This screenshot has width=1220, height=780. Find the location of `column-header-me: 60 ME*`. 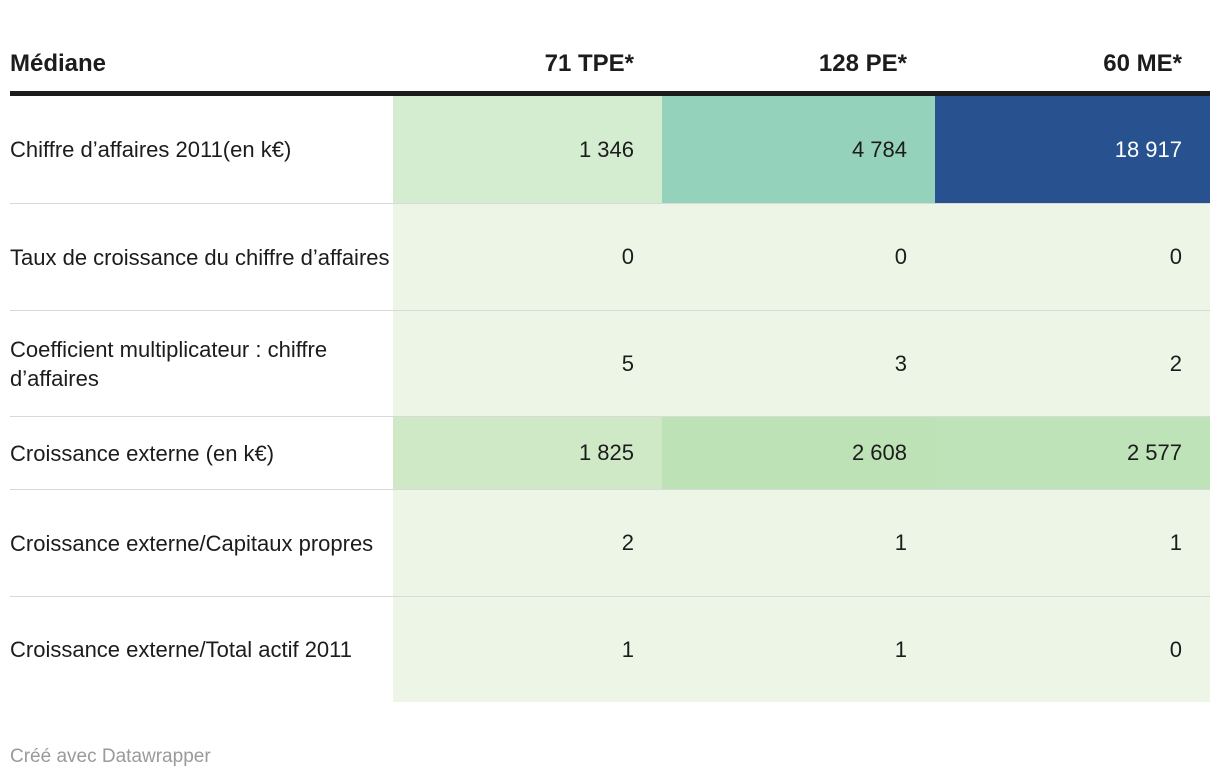

column-header-me: 60 ME* is located at coordinates (1142, 63).